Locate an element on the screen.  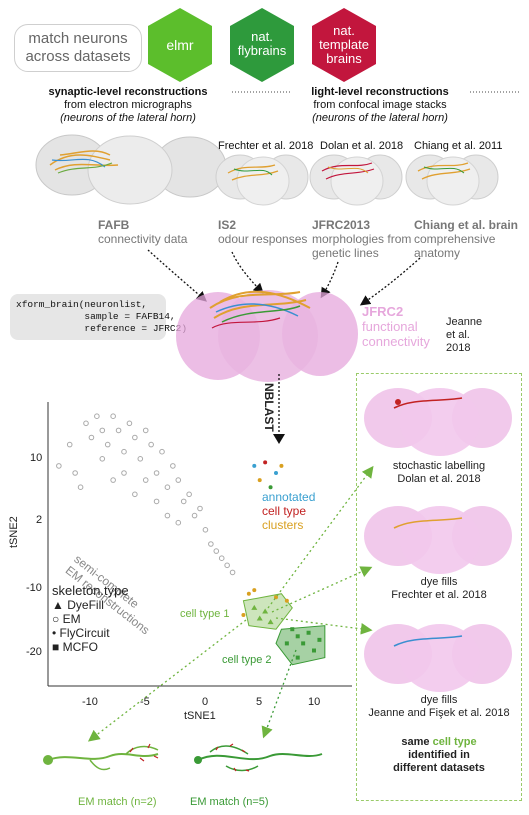
match-neurons-pill: match neurons across datasets is located at coordinates (78, 48).